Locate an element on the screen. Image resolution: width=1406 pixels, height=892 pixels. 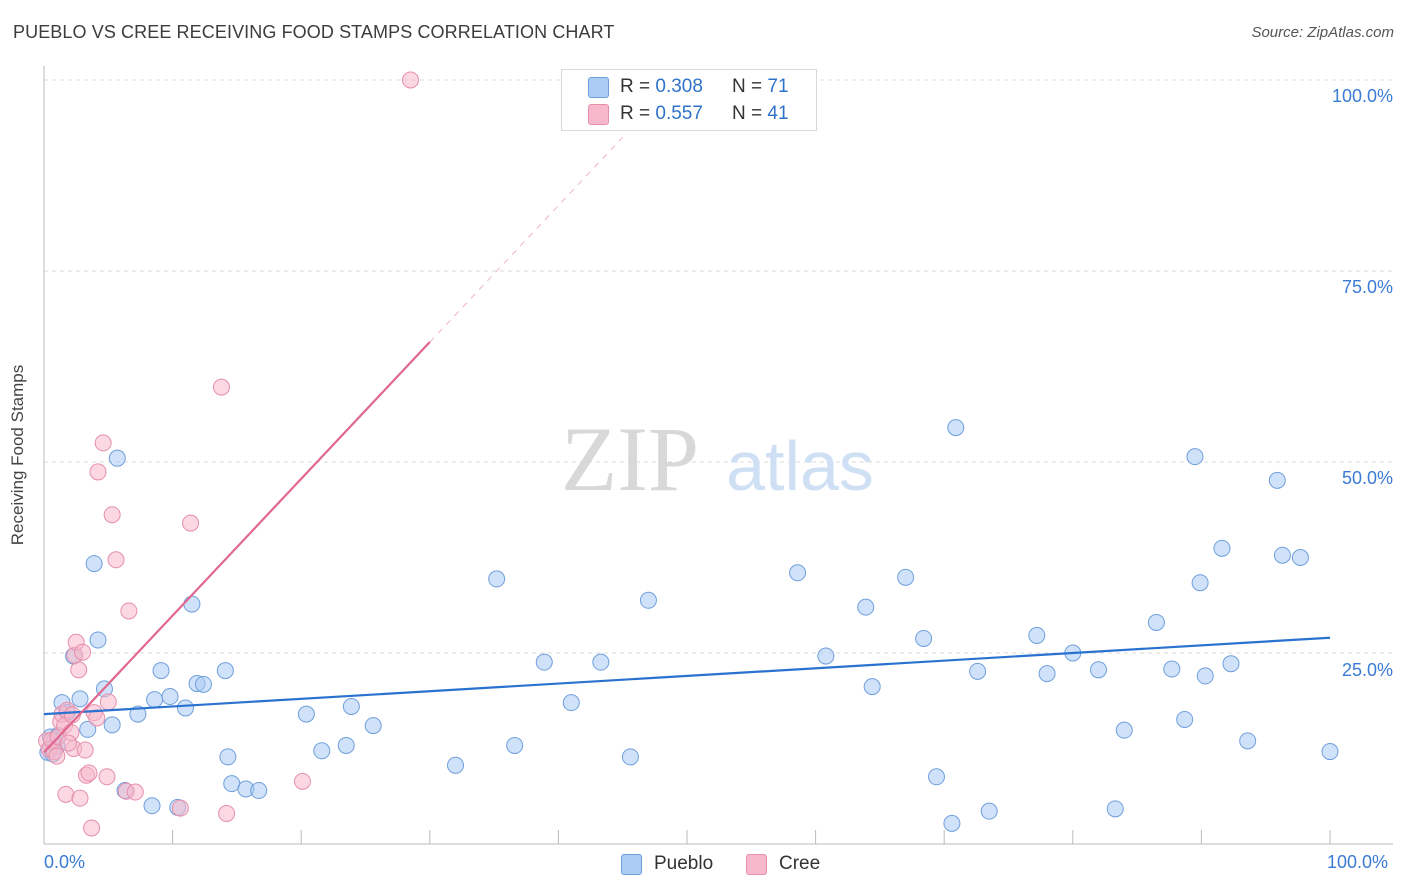
cree-n-value: 41 is located at coordinates (778, 113).